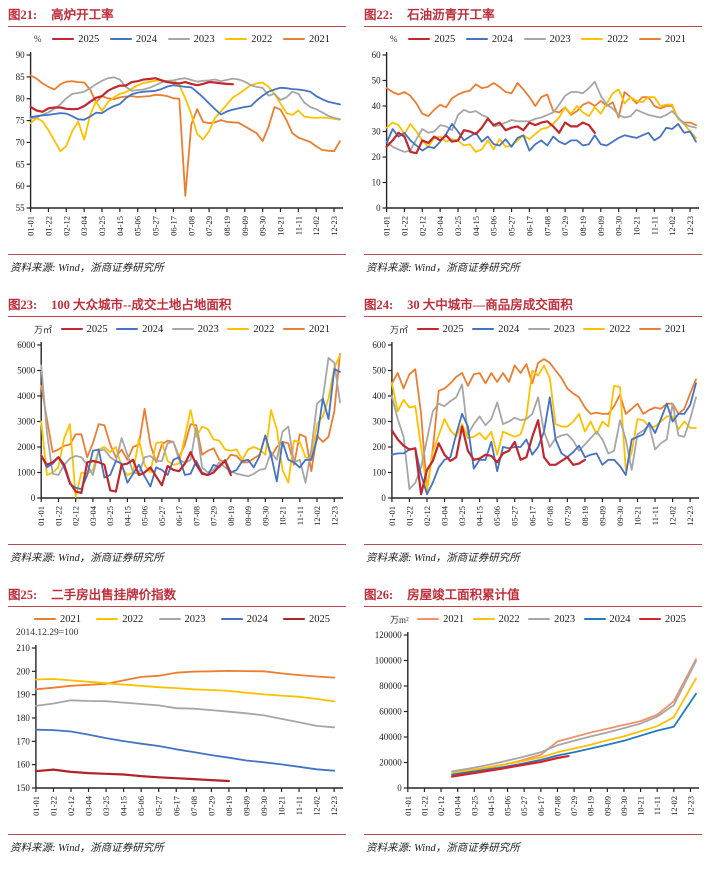  Describe the element at coordinates (379, 15) in the screenshot. I see `figure-label: 图22:` at that location.